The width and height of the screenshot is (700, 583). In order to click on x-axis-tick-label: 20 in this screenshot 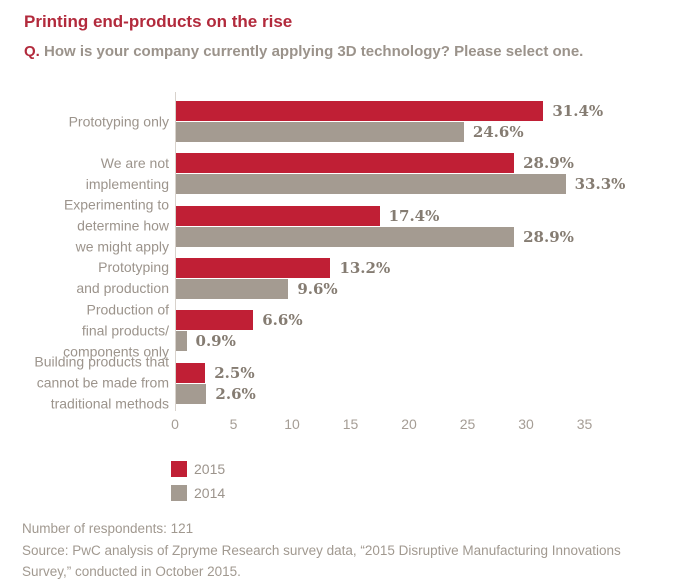, I will do `click(409, 424)`.